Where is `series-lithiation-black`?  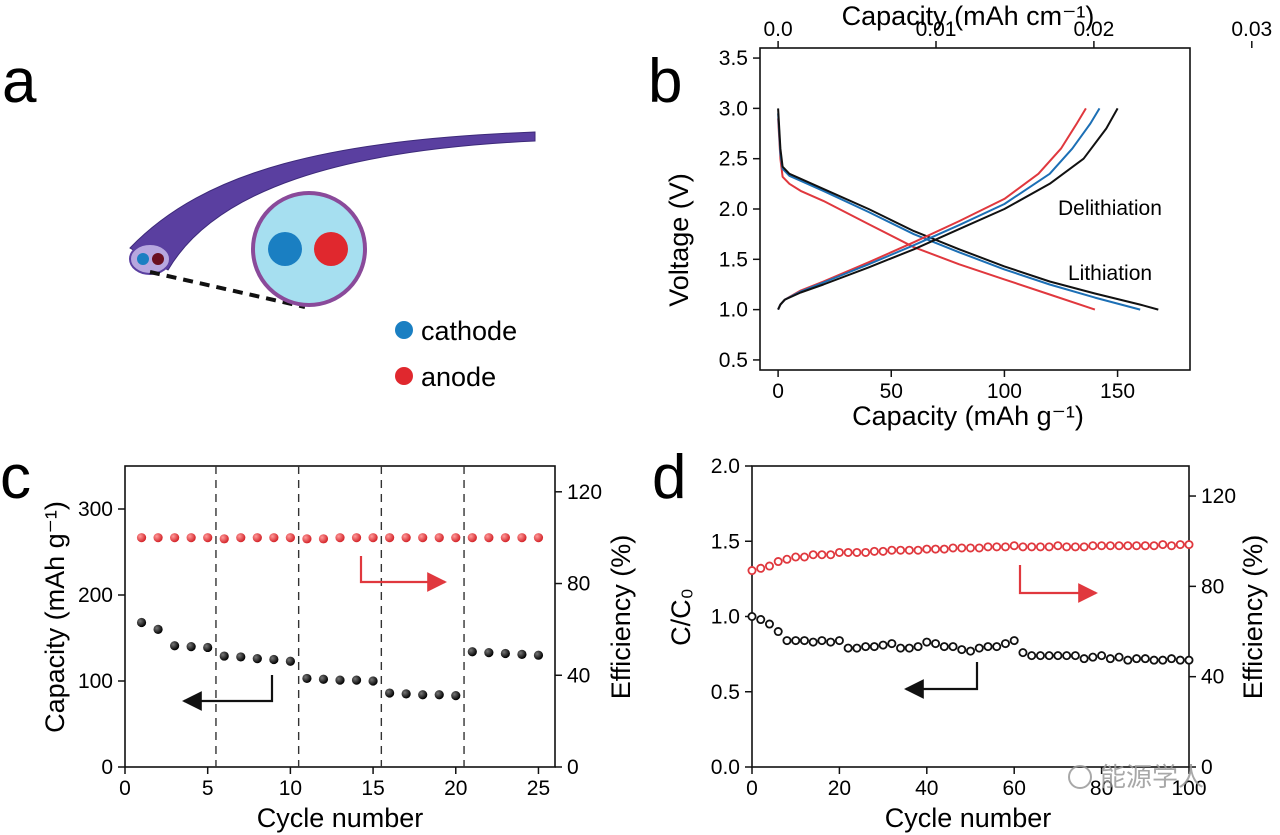 series-lithiation-black is located at coordinates (968, 209).